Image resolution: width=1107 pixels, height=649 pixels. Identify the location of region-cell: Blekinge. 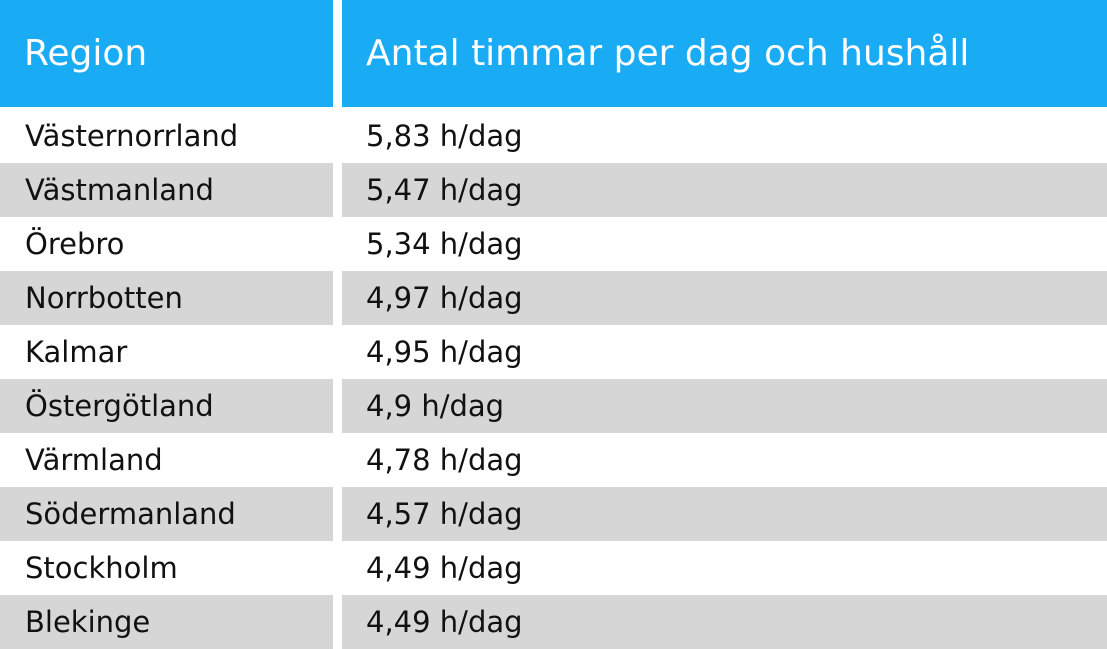
(166, 622).